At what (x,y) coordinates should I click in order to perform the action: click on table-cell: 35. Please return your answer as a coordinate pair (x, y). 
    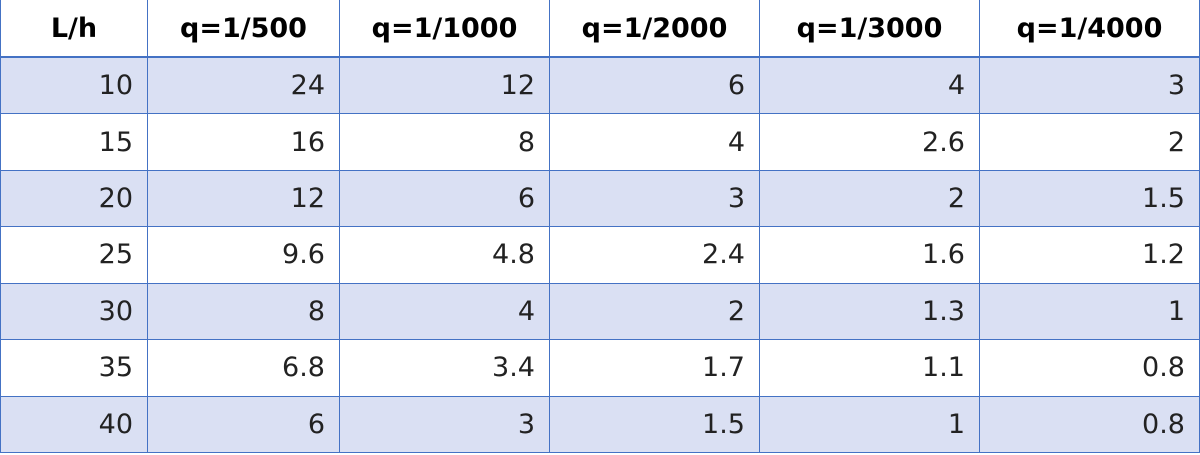
    Looking at the image, I should click on (74, 368).